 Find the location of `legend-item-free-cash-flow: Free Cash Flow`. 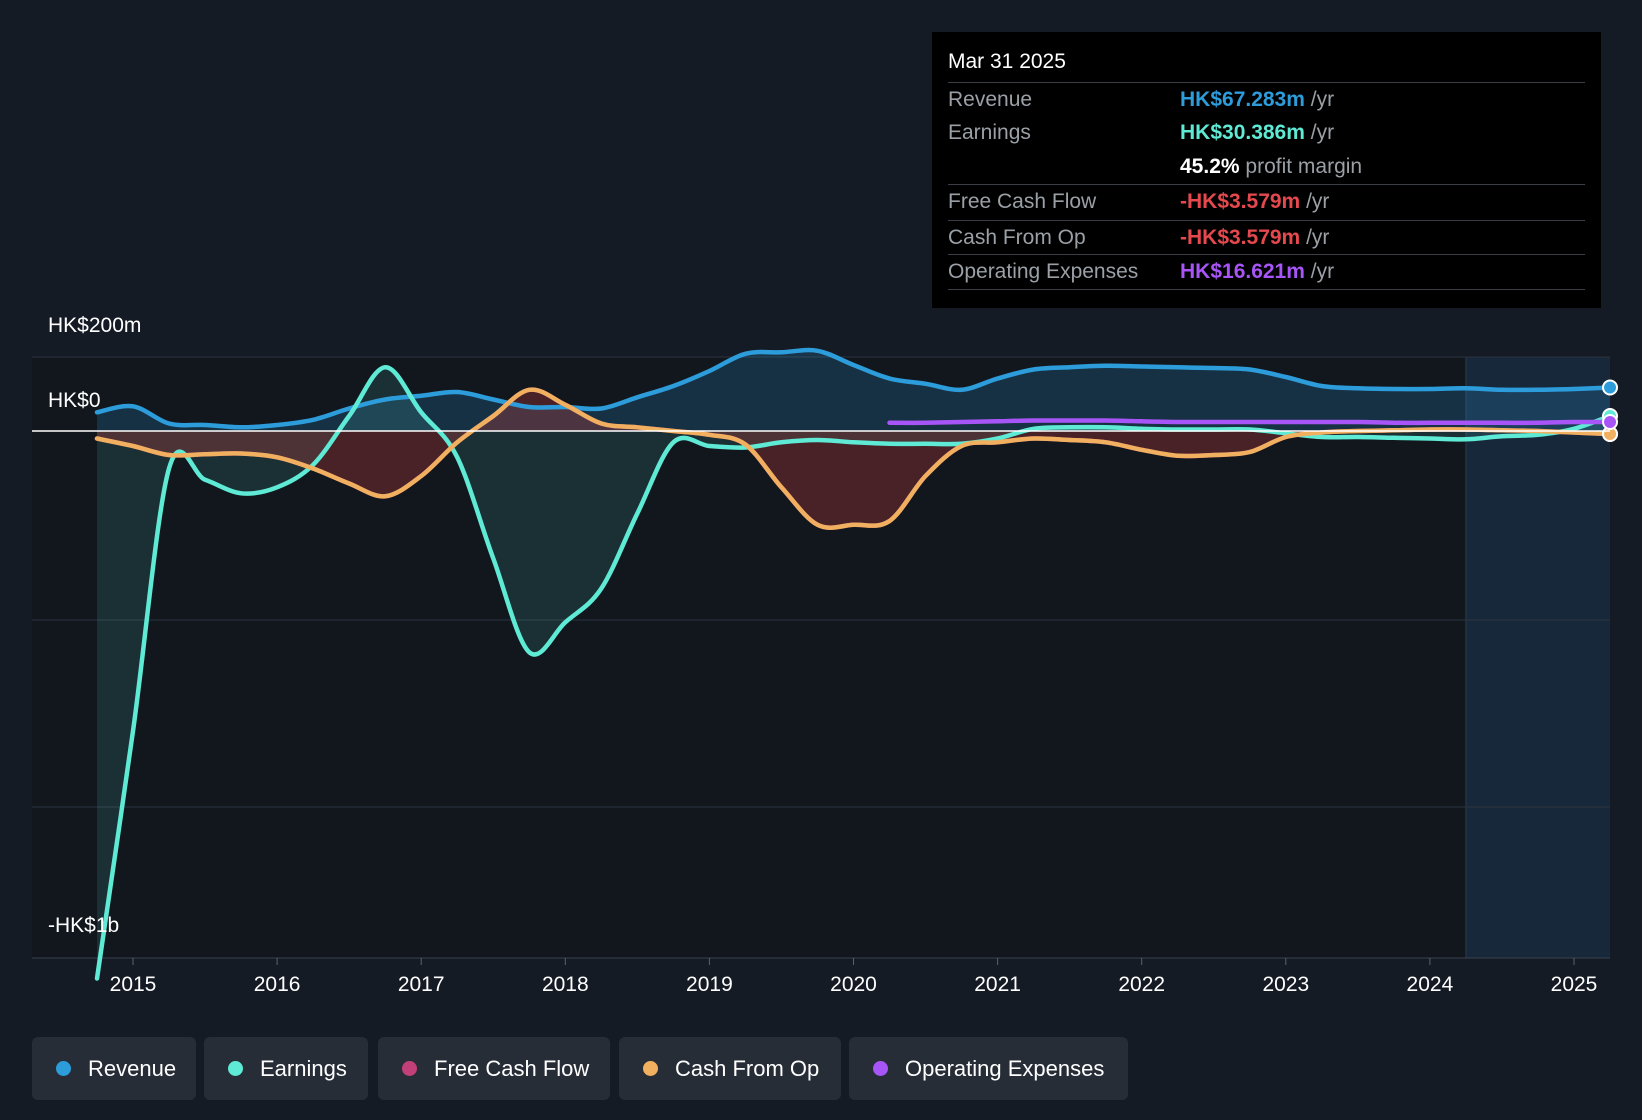

legend-item-free-cash-flow: Free Cash Flow is located at coordinates (494, 1068).